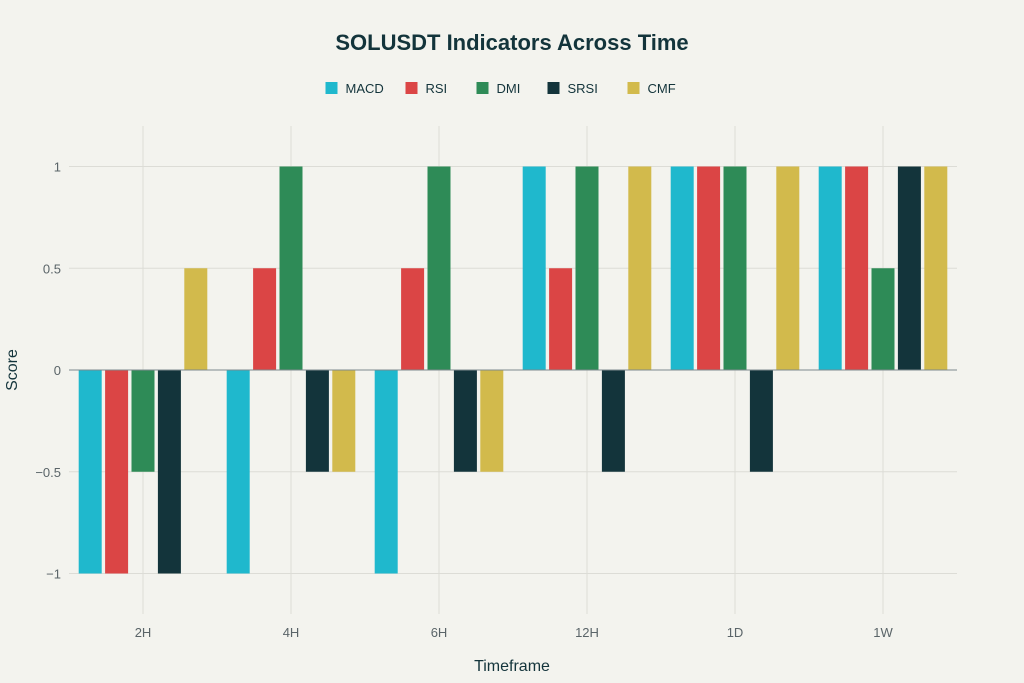 The image size is (1024, 683). What do you see at coordinates (534, 268) in the screenshot?
I see `bar-macd-12h` at bounding box center [534, 268].